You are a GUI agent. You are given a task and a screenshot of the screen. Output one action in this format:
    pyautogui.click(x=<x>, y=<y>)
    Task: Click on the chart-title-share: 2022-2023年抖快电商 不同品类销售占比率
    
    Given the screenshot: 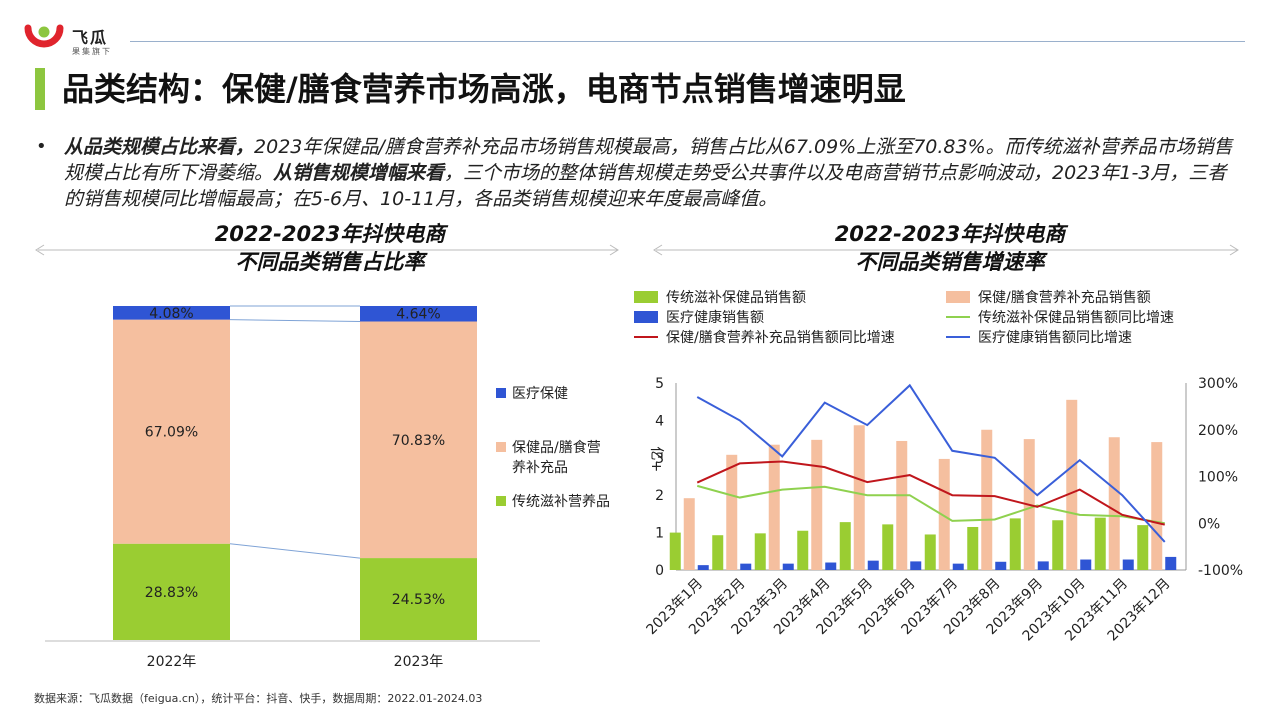 What is the action you would take?
    pyautogui.click(x=330, y=248)
    